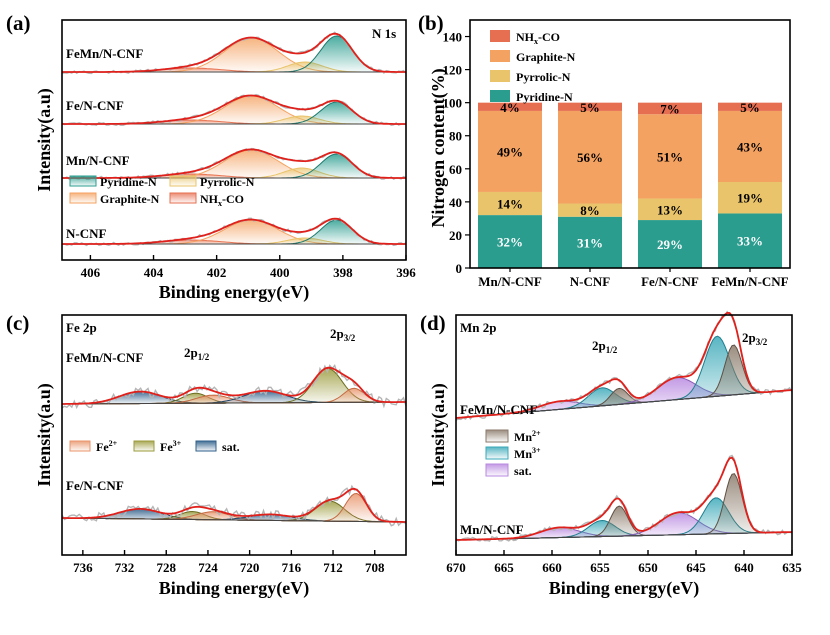 This screenshot has width=830, height=635. Describe the element at coordinates (406, 272) in the screenshot. I see `a-tick-label-5: 396` at that location.